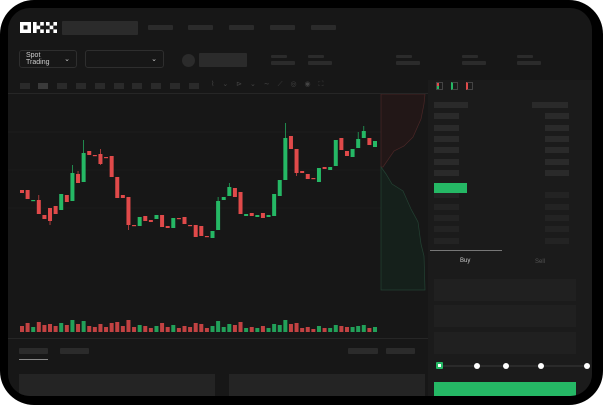 This screenshot has width=603, height=405. What do you see at coordinates (439, 365) in the screenshot?
I see `slider-handle` at bounding box center [439, 365].